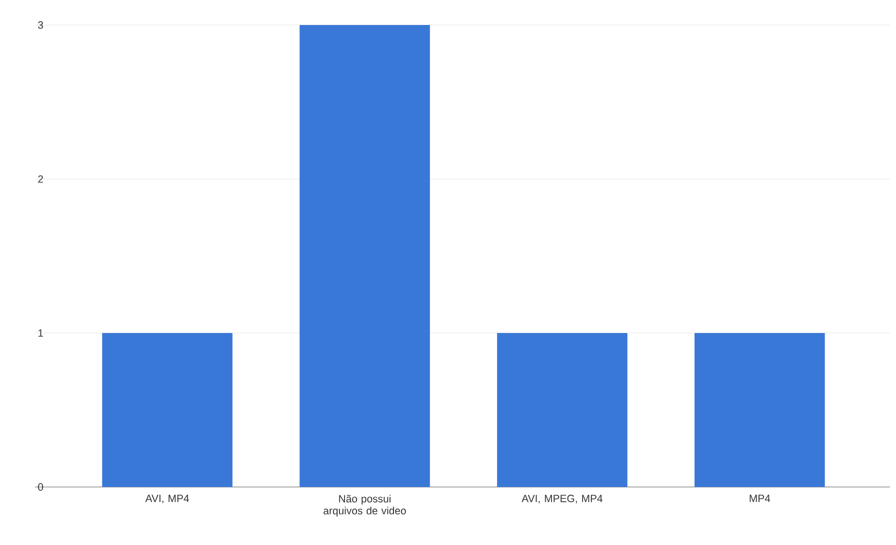  Describe the element at coordinates (41, 25) in the screenshot. I see `y-tick-label: 3` at that location.